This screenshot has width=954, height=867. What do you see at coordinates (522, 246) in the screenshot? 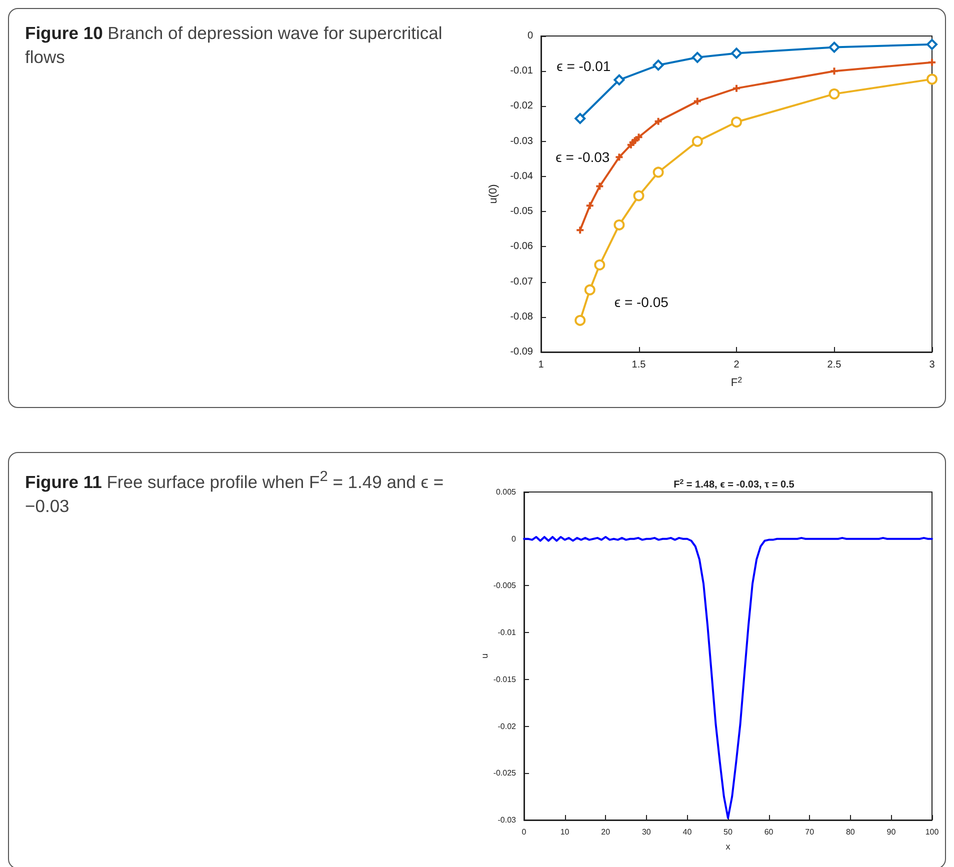
I see `y-tick-label: -0.06` at bounding box center [522, 246].